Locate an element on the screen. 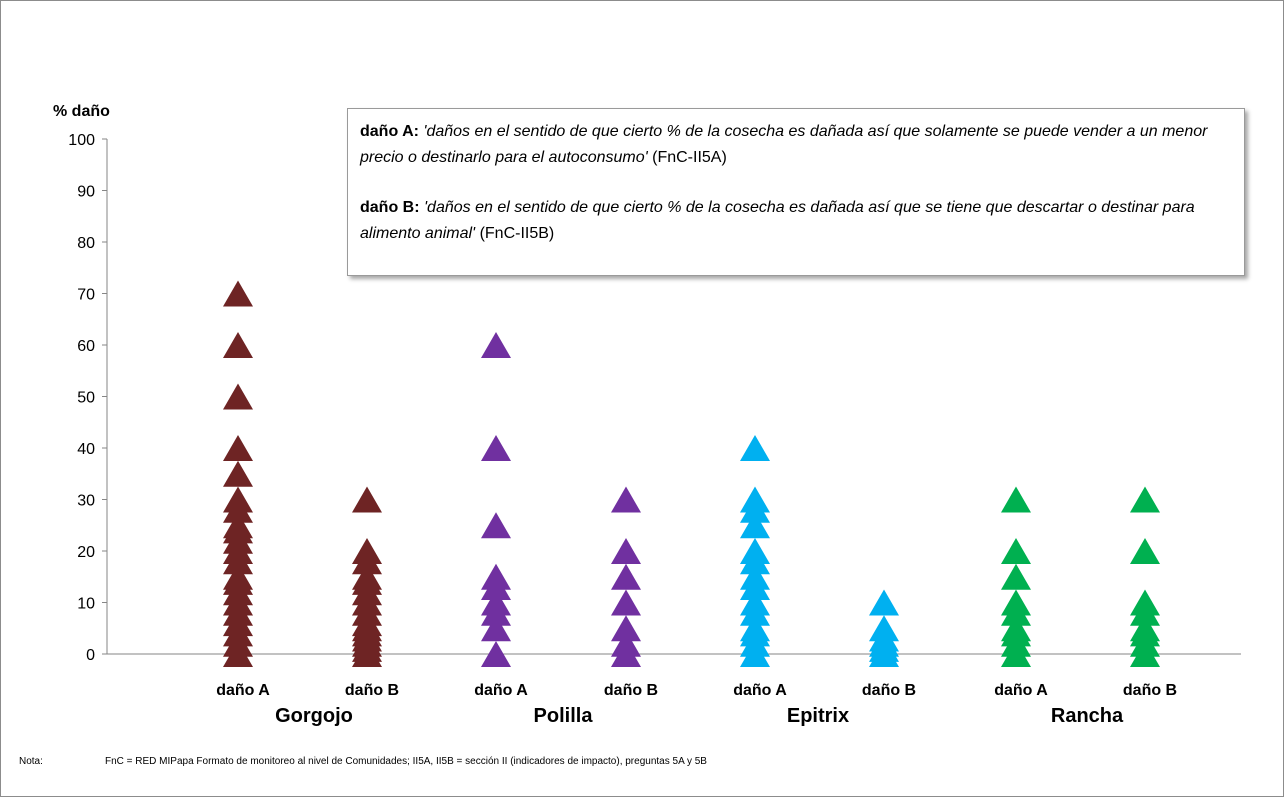 This screenshot has height=797, width=1284. legend-a-ref: (FnC-II5A) is located at coordinates (689, 157).